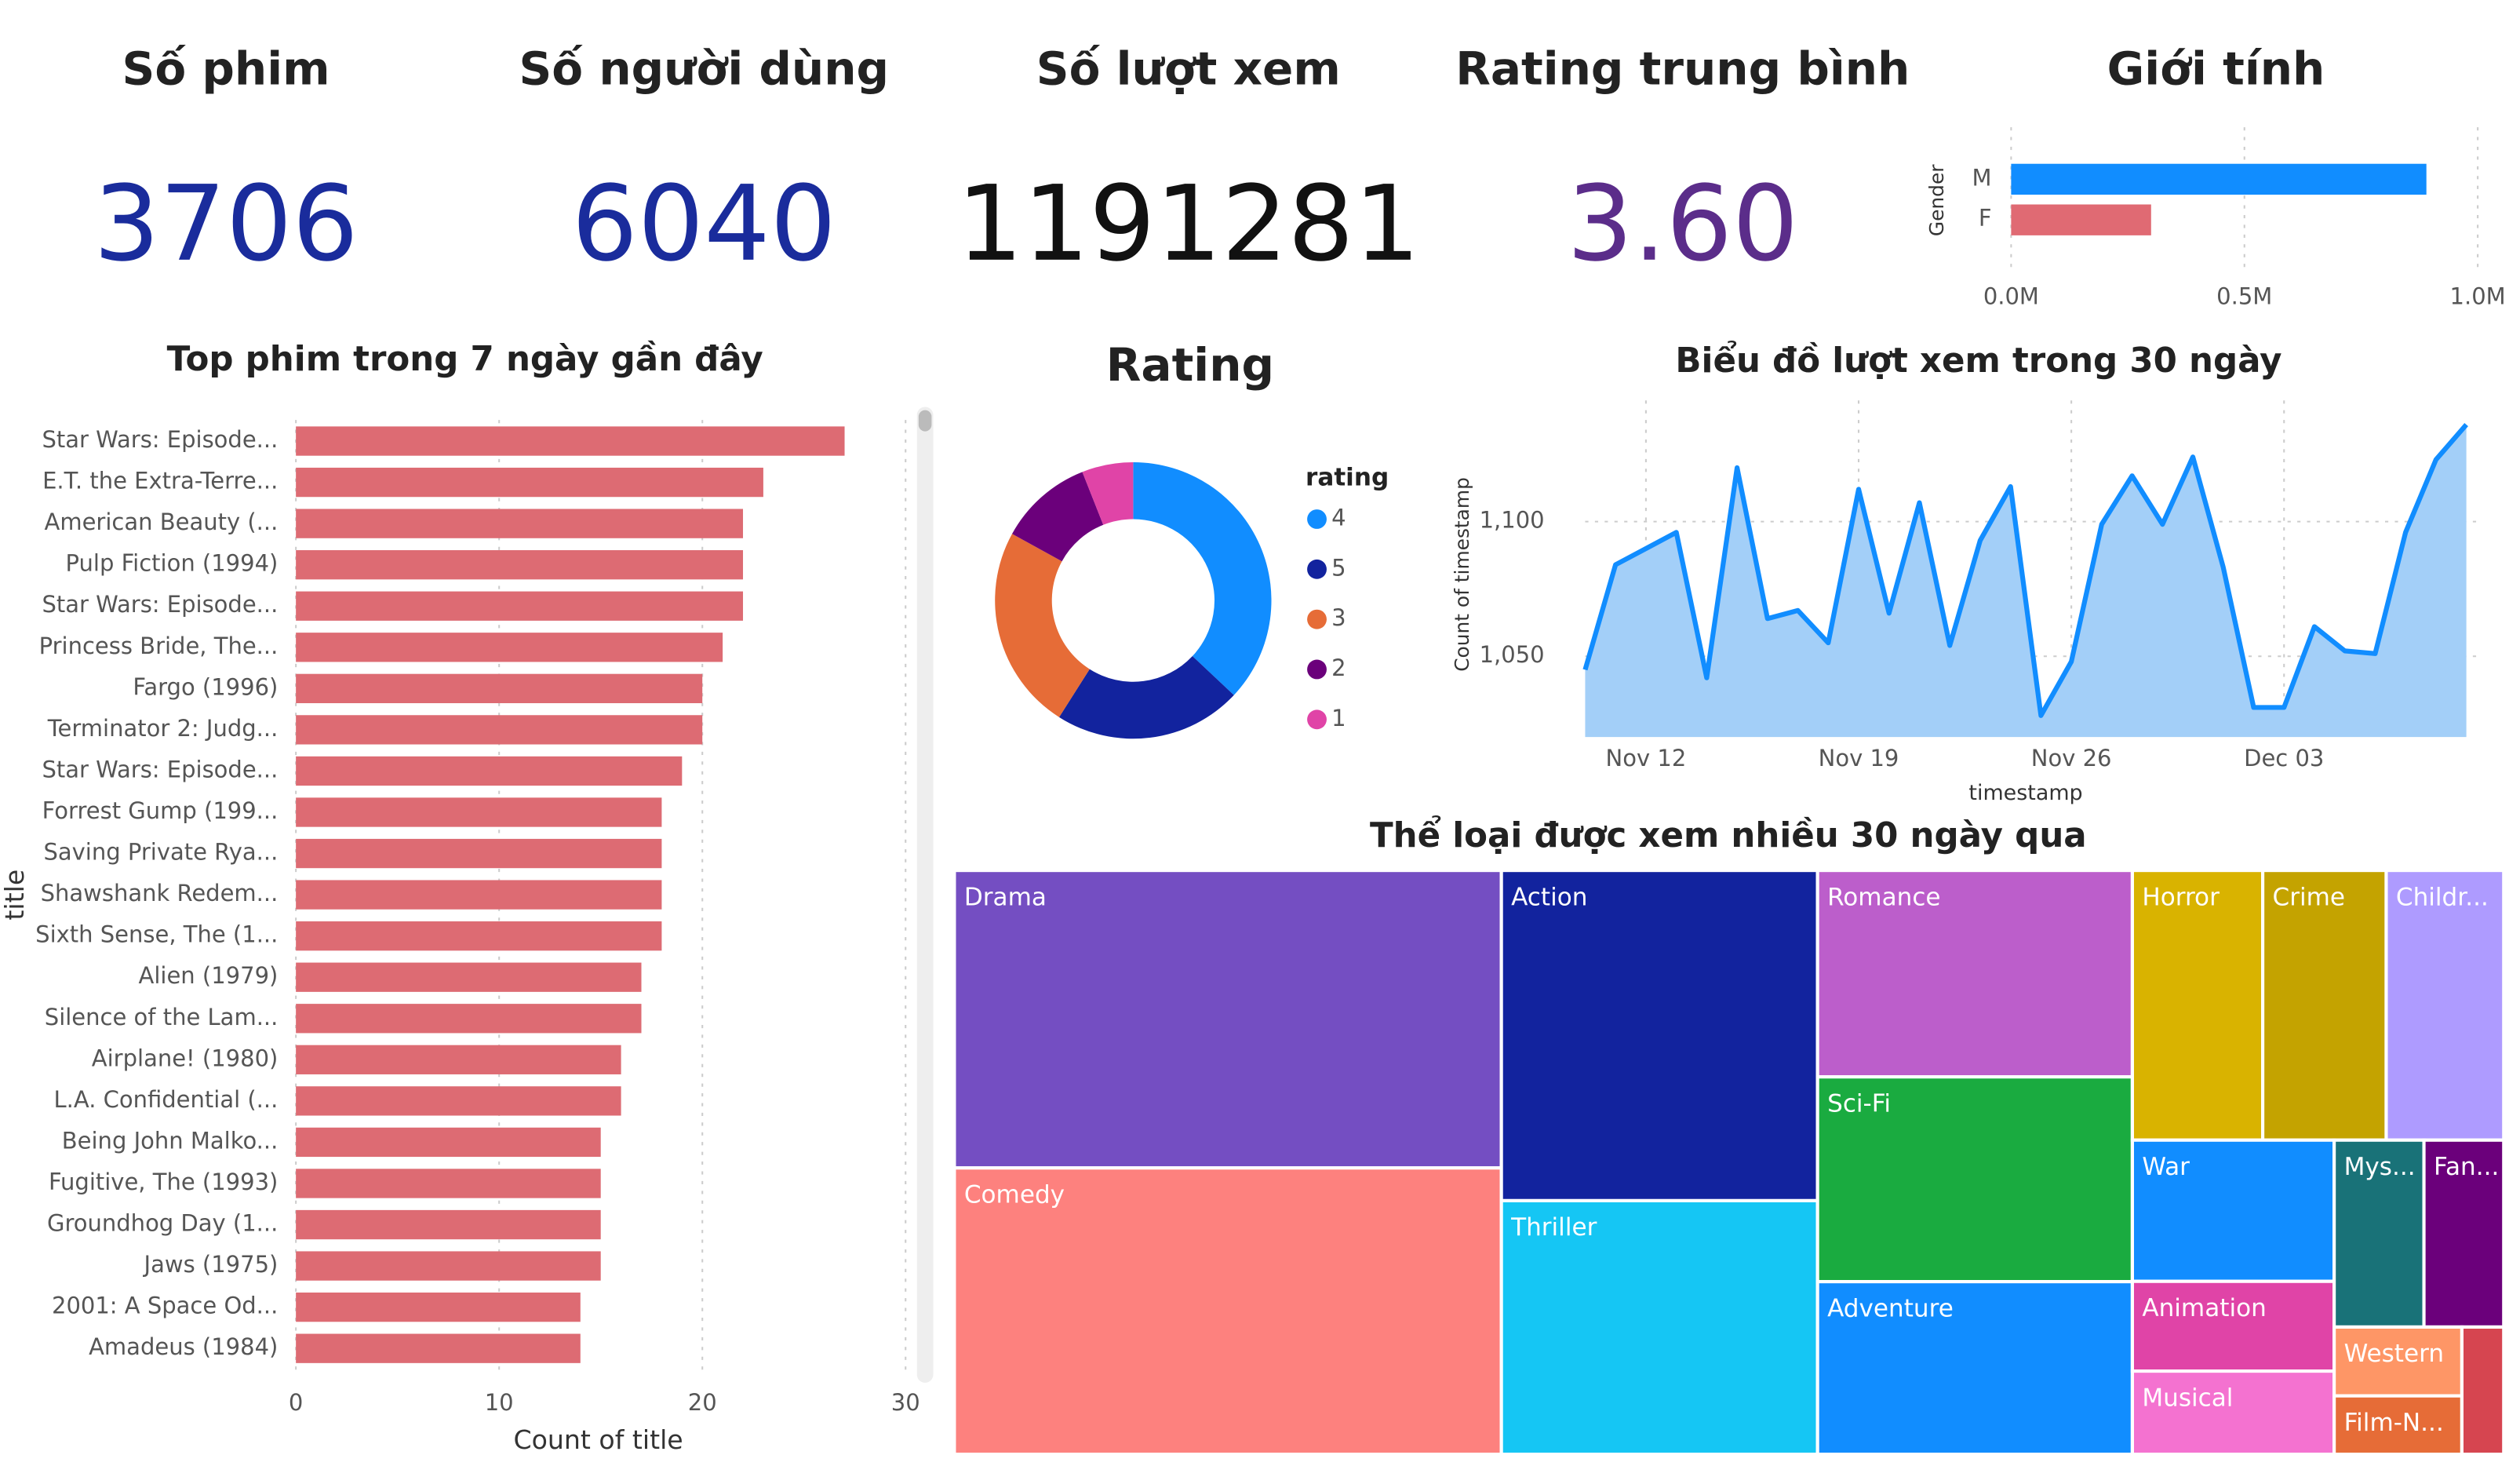 Image resolution: width=2520 pixels, height=1466 pixels. Describe the element at coordinates (15, 895) in the screenshot. I see `y-axis-label: title` at that location.